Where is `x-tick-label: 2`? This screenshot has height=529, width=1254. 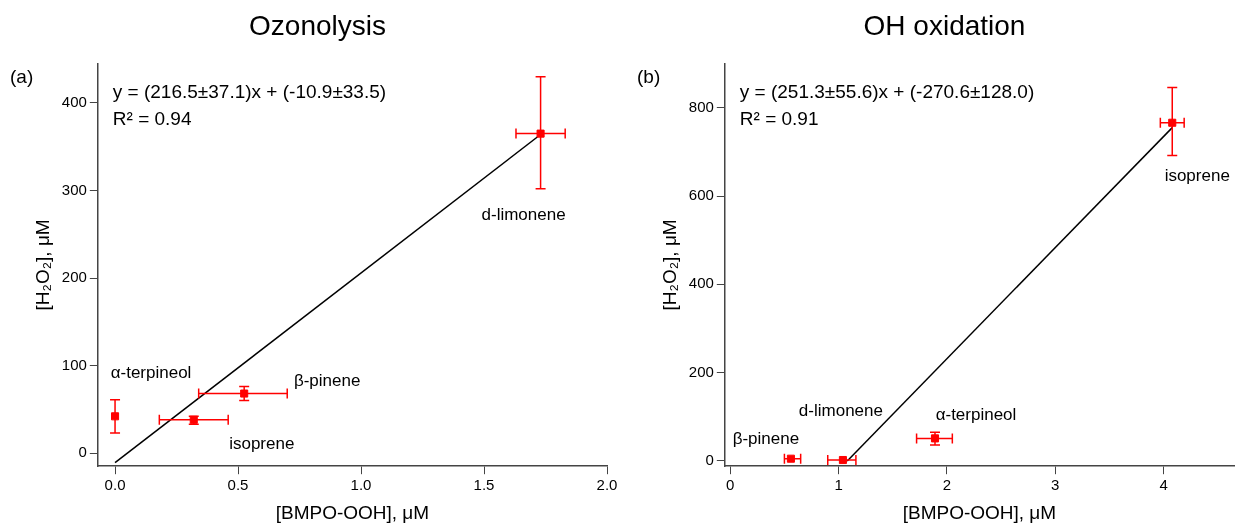
x-tick-label: 2 is located at coordinates (947, 485).